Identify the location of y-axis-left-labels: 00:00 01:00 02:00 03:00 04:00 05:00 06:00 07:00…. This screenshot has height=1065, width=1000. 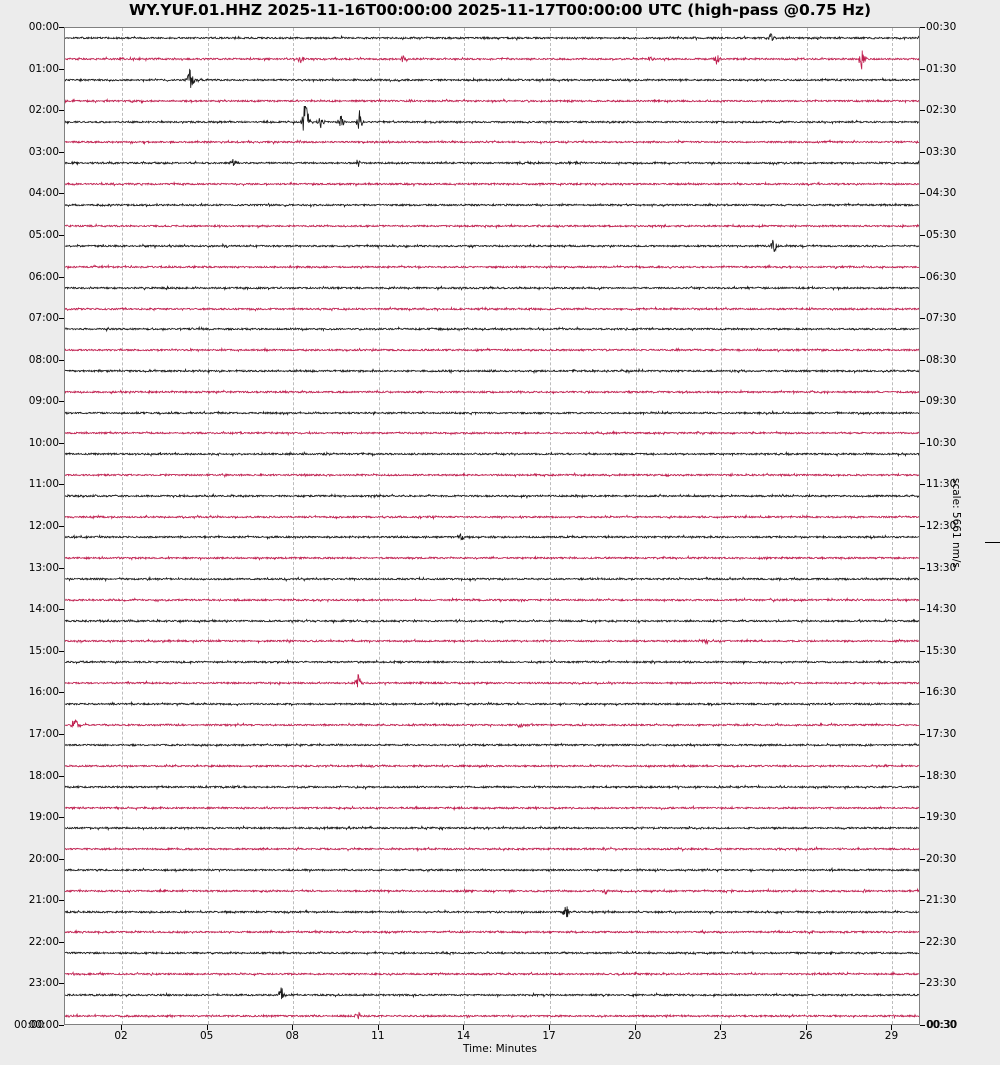
(29, 526).